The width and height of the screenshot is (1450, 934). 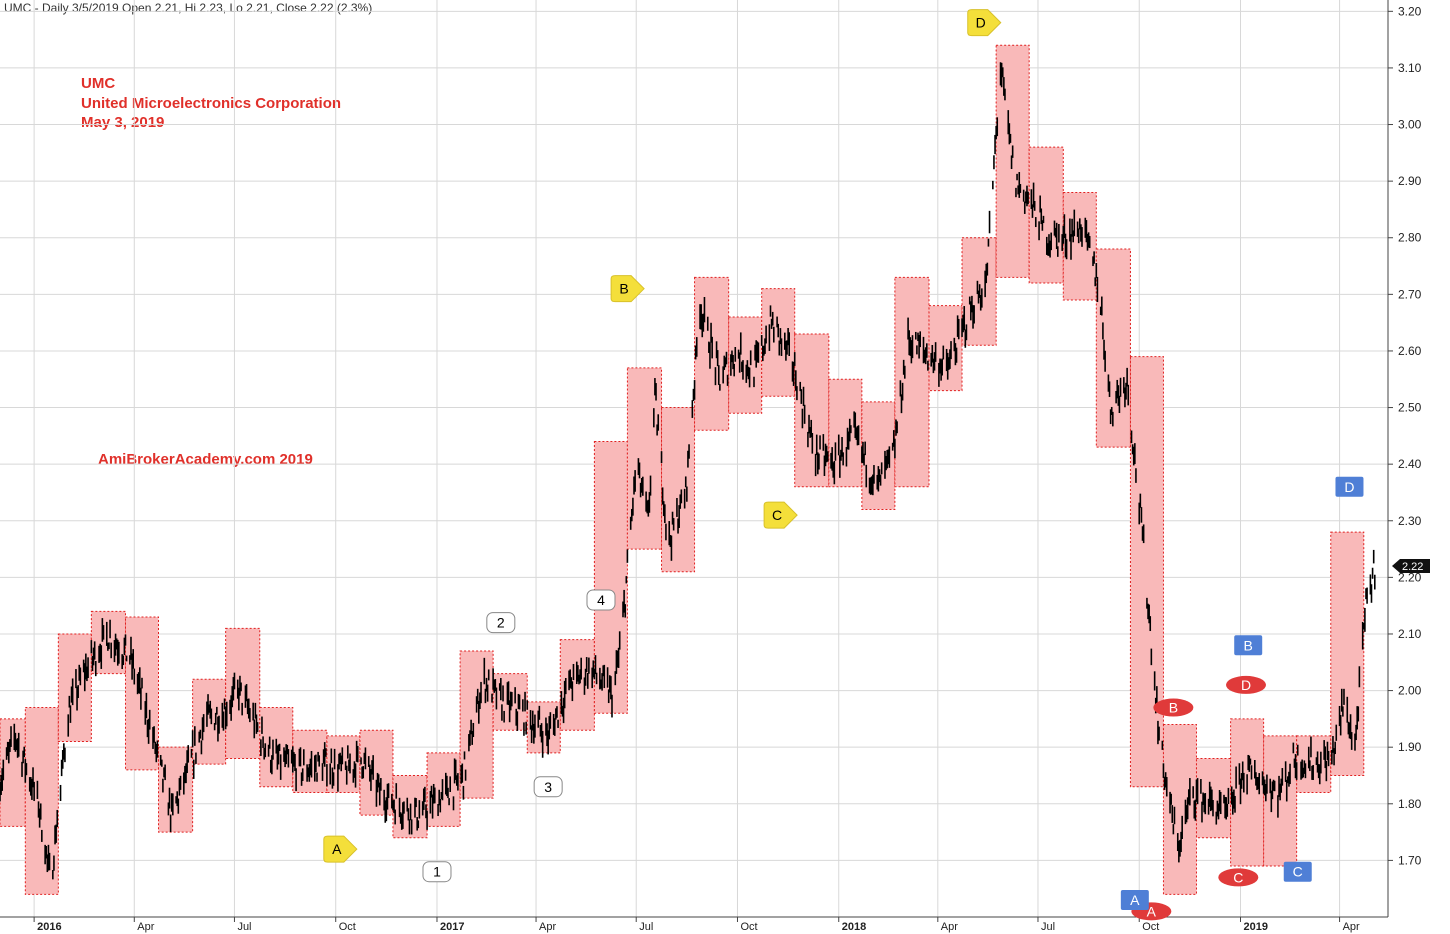 I want to click on marker-label: 2, so click(x=501, y=623).